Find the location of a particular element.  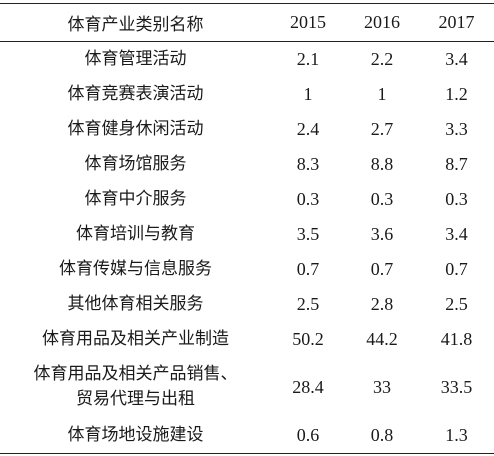

row-category-name: 体育传媒与信息服务 is located at coordinates (135, 269).